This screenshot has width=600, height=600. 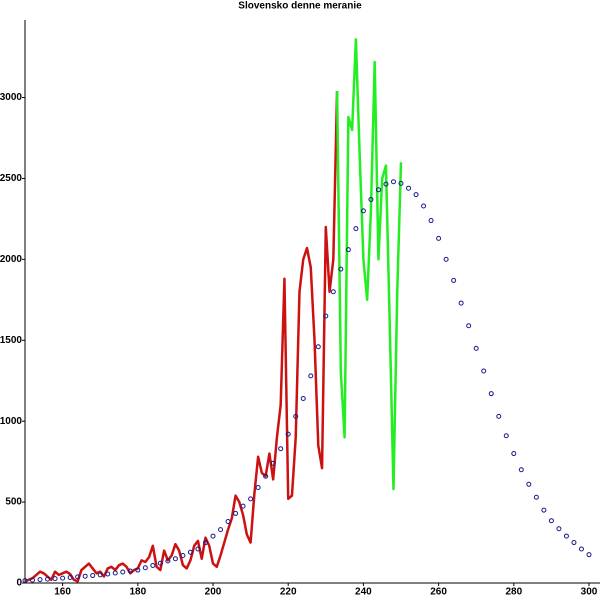 I want to click on chart-title: Slovensko denne meranie, so click(x=300, y=6).